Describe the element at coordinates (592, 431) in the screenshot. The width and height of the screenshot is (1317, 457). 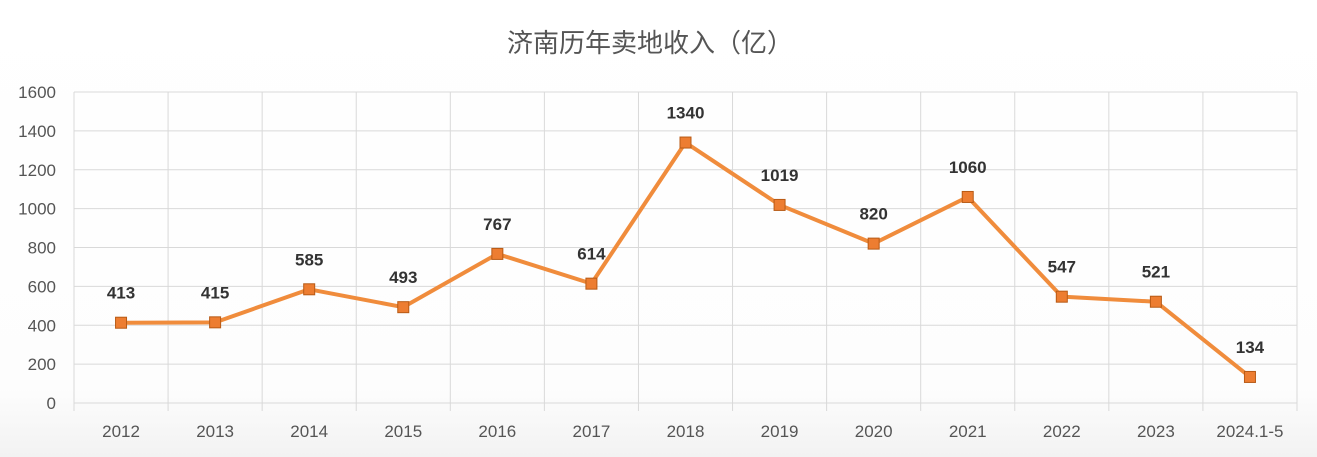
I see `x-tick-label: 2017` at that location.